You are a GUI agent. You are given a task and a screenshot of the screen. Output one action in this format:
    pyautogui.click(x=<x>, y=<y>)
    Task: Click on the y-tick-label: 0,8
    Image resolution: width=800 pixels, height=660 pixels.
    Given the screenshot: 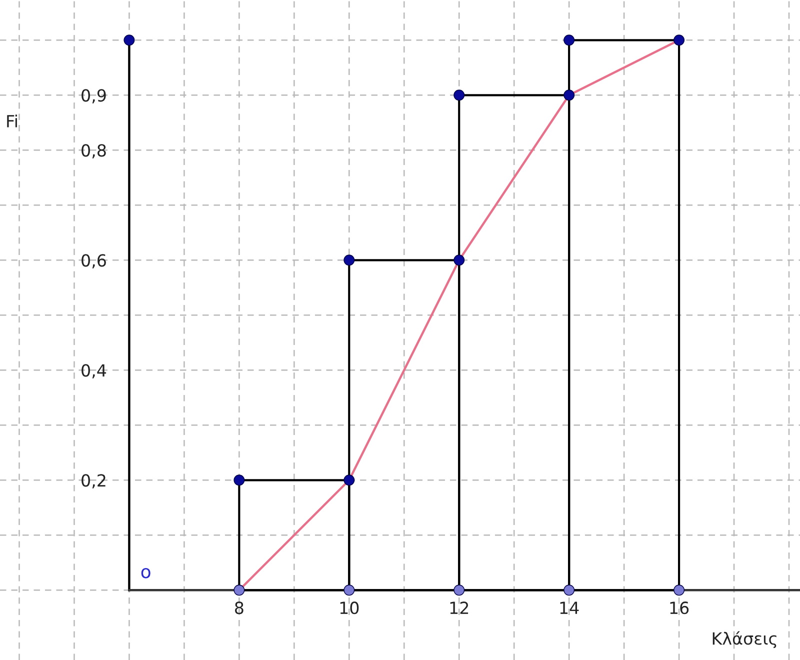 What is the action you would take?
    pyautogui.click(x=94, y=151)
    